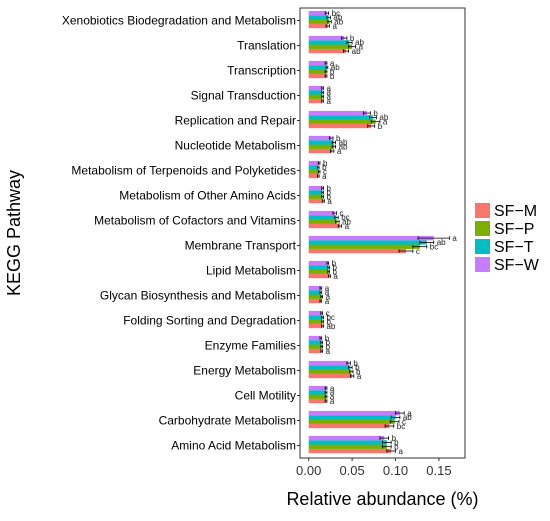  Describe the element at coordinates (504, 229) in the screenshot. I see `legend-item: SF−P` at that location.